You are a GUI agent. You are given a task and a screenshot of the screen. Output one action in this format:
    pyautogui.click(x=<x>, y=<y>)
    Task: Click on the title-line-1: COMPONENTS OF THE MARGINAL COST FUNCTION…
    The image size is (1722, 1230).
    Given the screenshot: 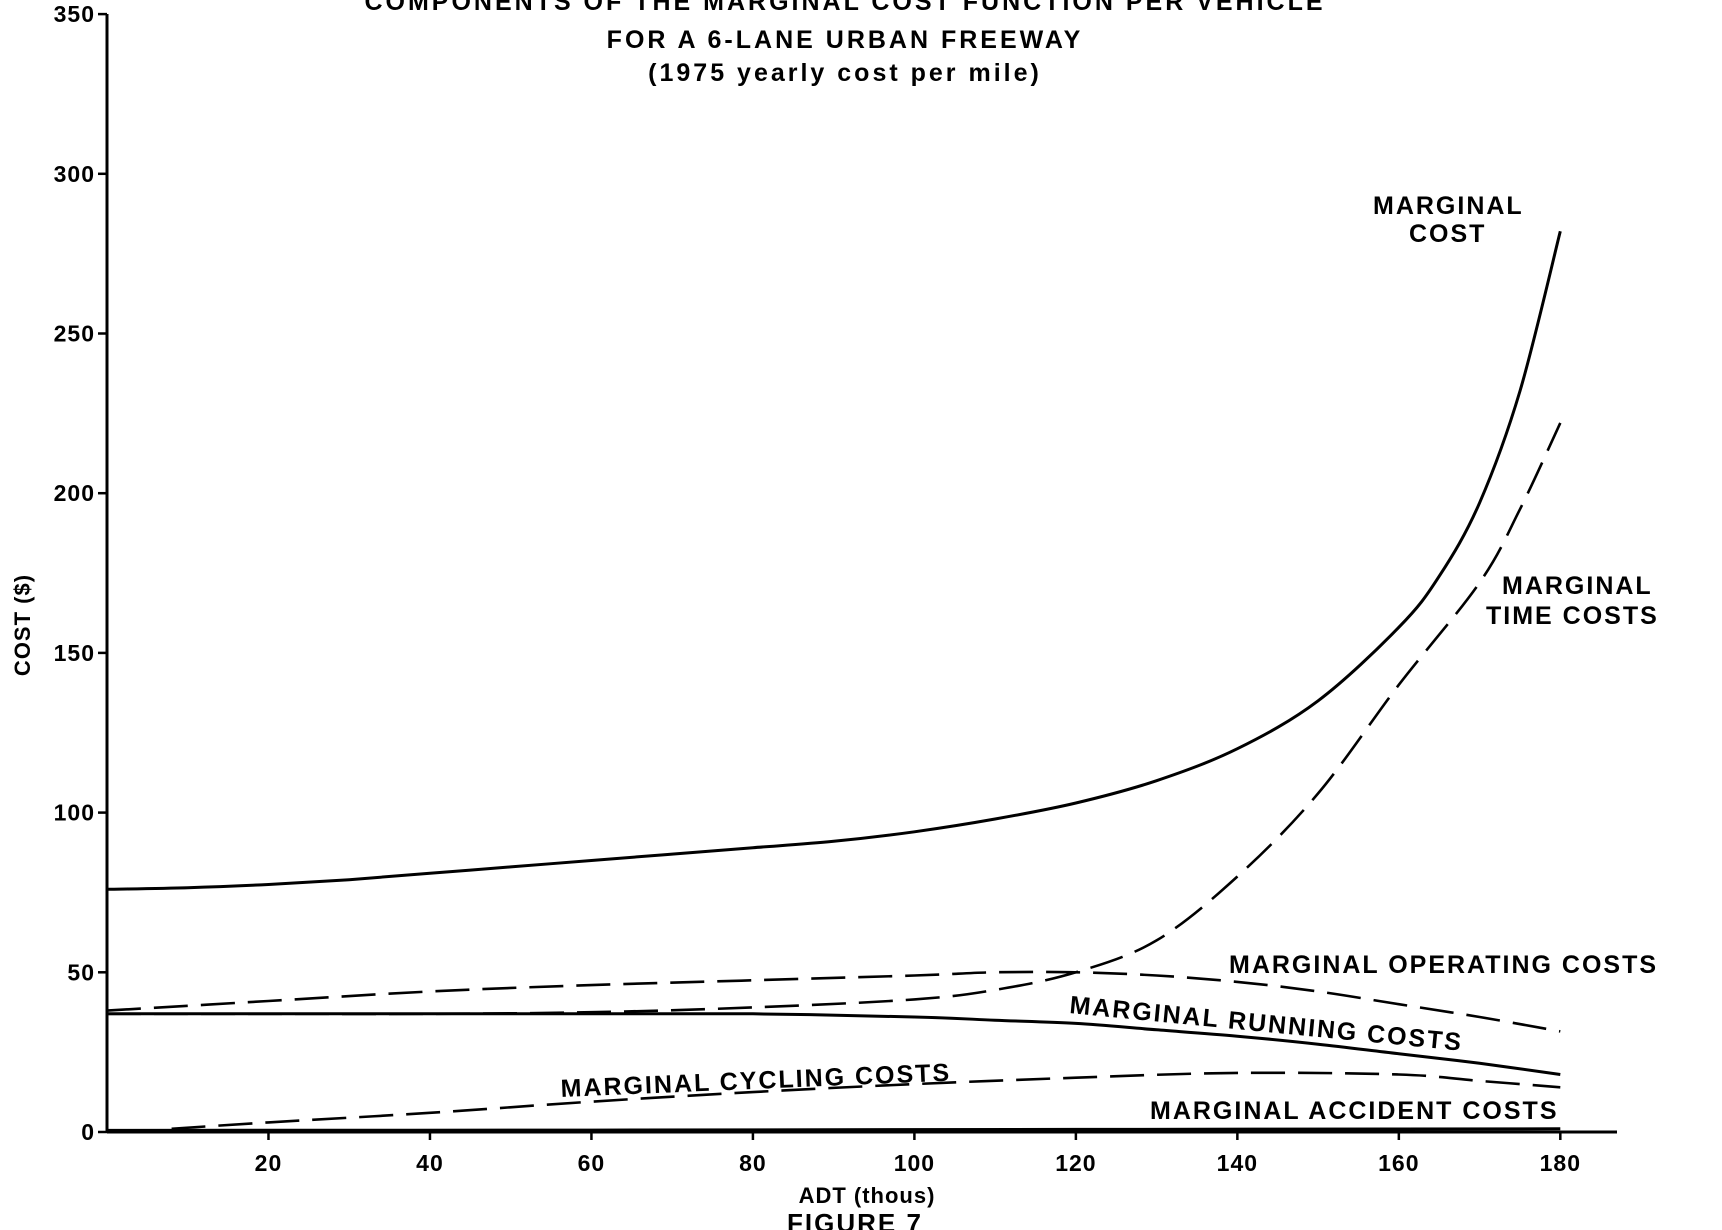 What is the action you would take?
    pyautogui.click(x=844, y=8)
    